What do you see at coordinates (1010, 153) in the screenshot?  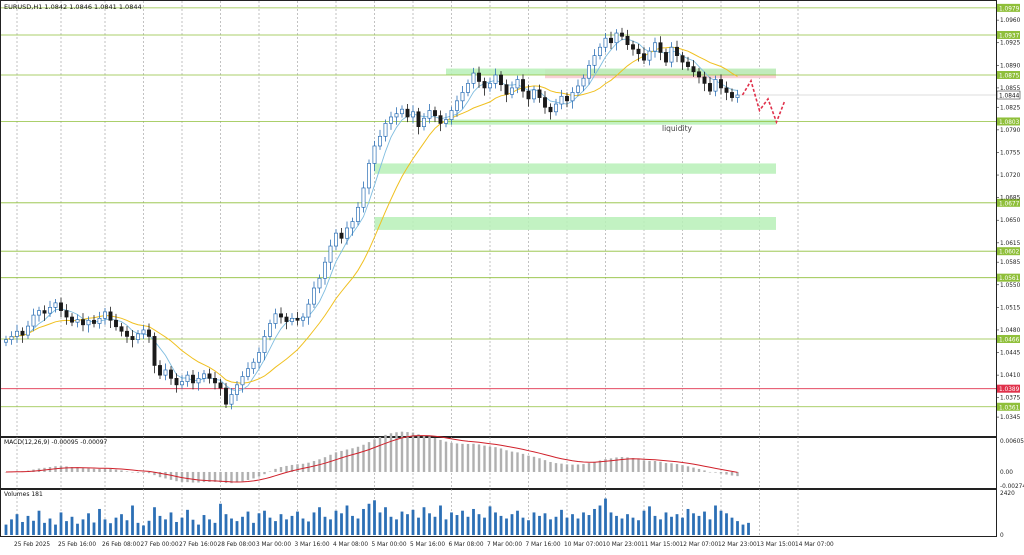 I see `price-tick-label: 1.0755` at bounding box center [1010, 153].